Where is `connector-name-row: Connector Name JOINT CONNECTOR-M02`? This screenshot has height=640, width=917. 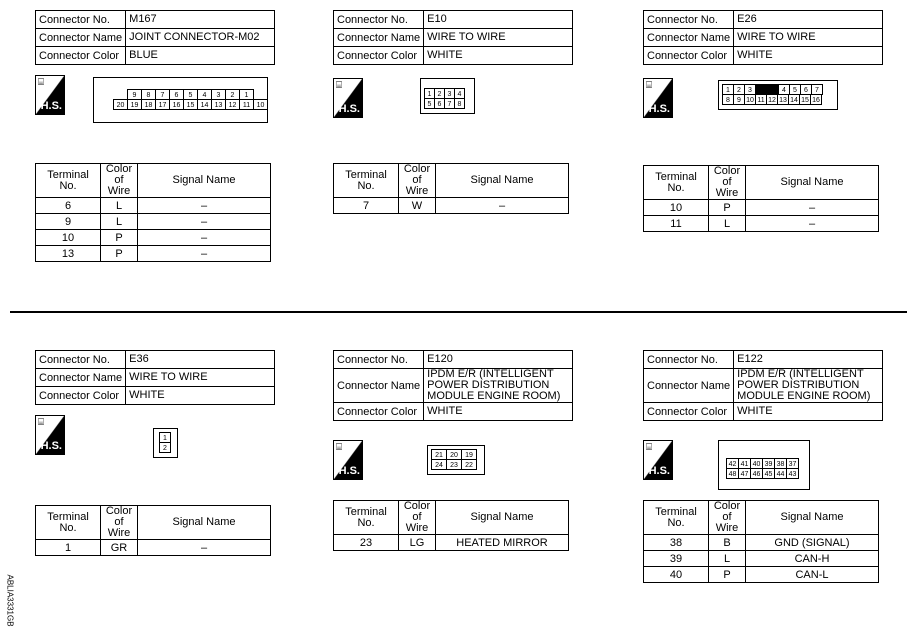 connector-name-row: Connector Name JOINT CONNECTOR-M02 is located at coordinates (155, 37).